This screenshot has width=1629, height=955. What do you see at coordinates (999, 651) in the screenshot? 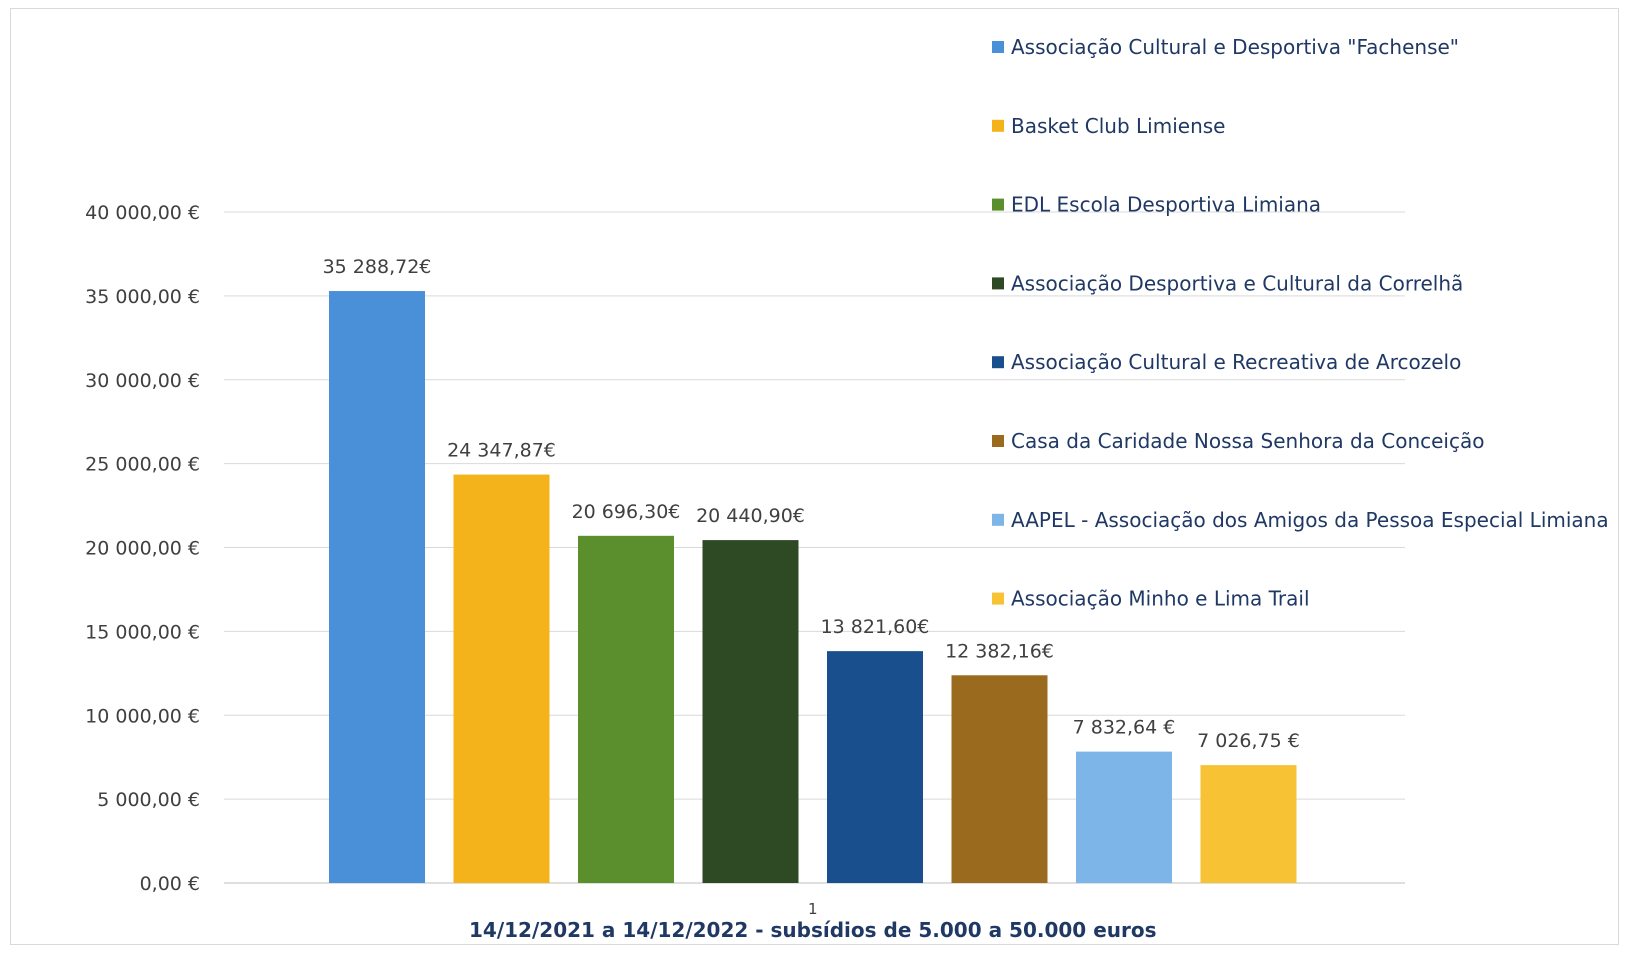
I see `data-label: 12 382,16€` at bounding box center [999, 651].